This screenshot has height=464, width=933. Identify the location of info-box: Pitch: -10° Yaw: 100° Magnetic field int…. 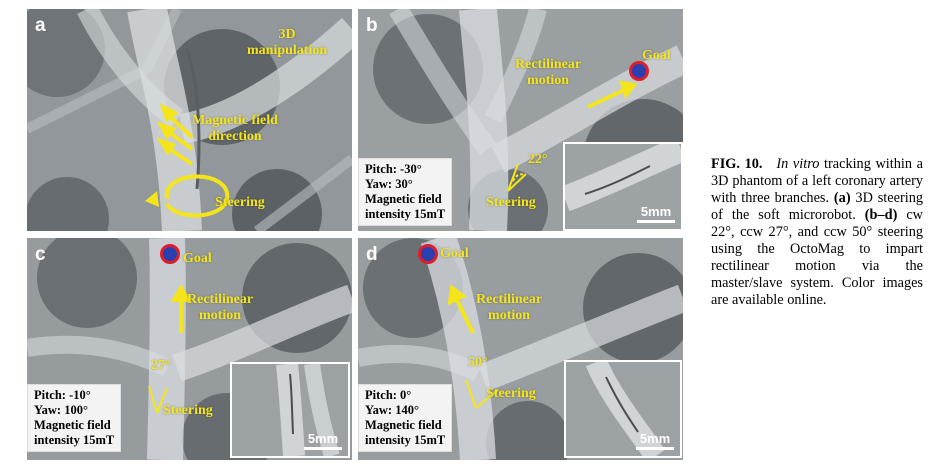
(74, 418).